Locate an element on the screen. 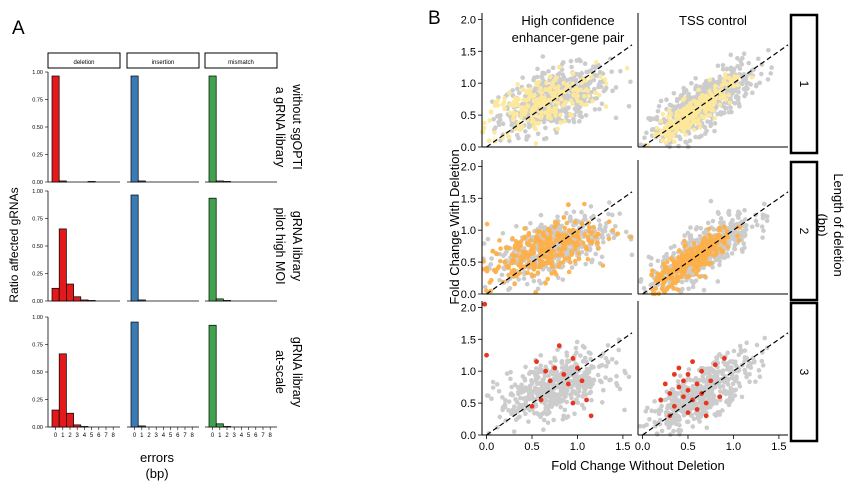 The width and height of the screenshot is (863, 488). panel-b-col-title-1a: High confidence is located at coordinates (567, 20).